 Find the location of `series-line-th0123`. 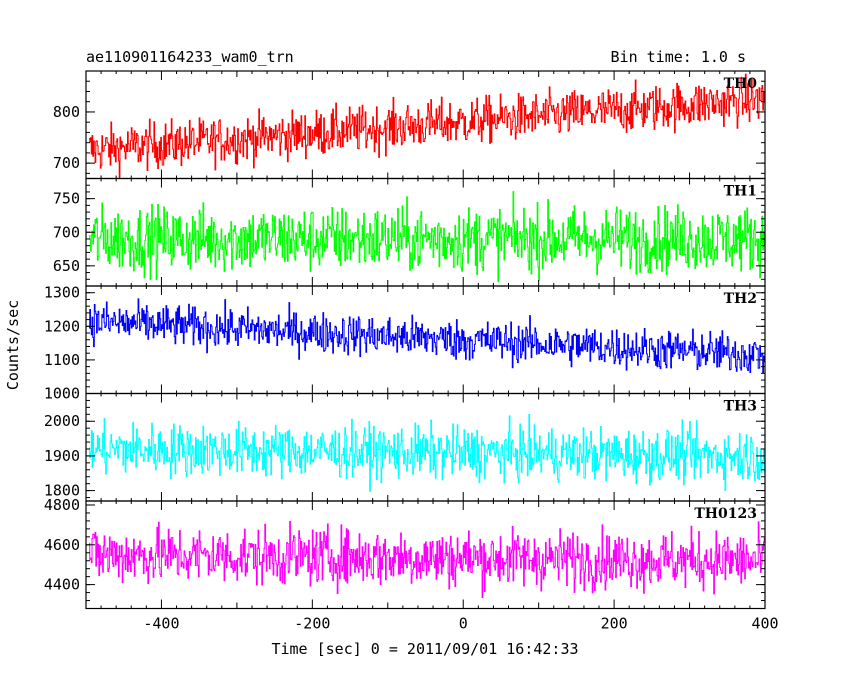

series-line-th0123 is located at coordinates (427, 559).